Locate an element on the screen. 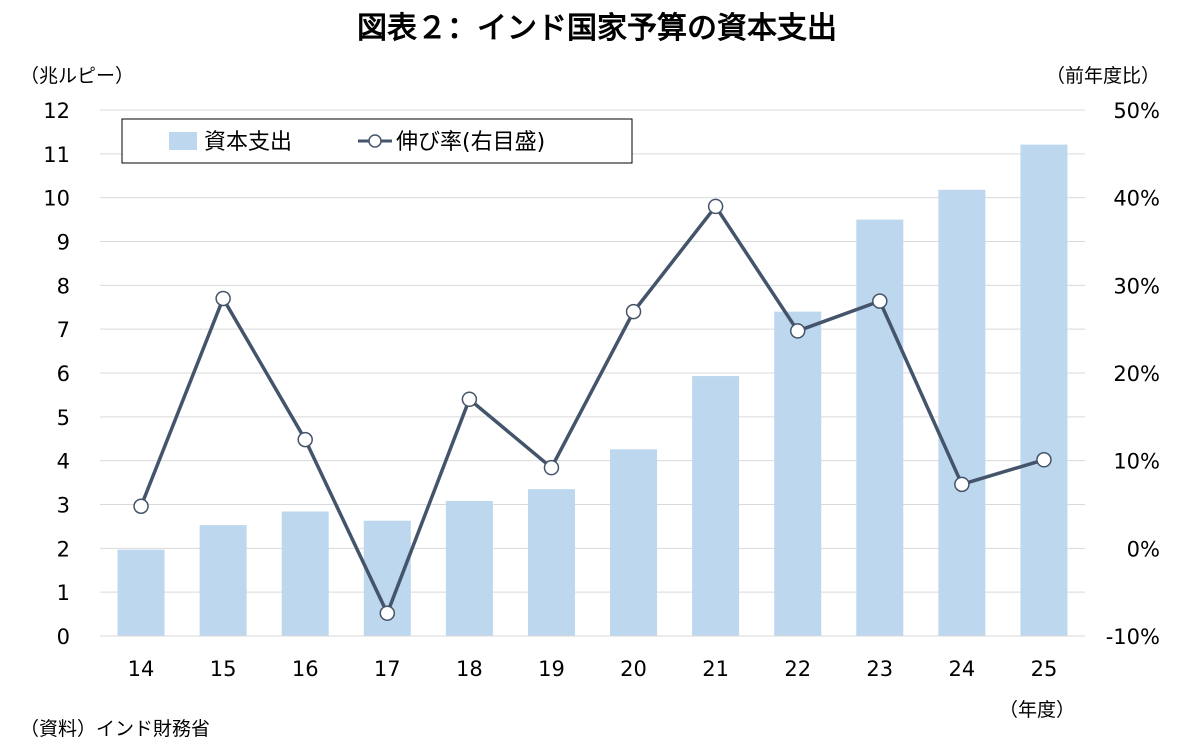 This screenshot has width=1194, height=753. source-note: （資料）インド財務省 is located at coordinates (115, 729).